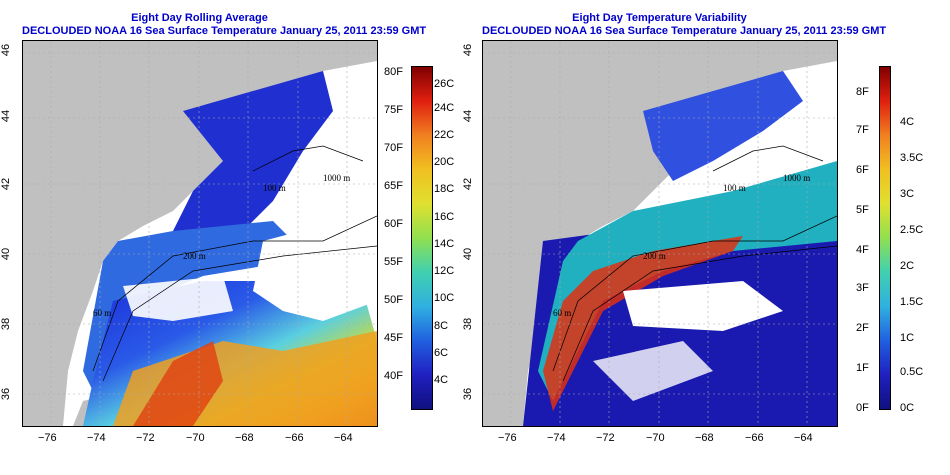 This screenshot has width=950, height=475. What do you see at coordinates (444, 135) in the screenshot?
I see `cb-c-label: 22C` at bounding box center [444, 135].